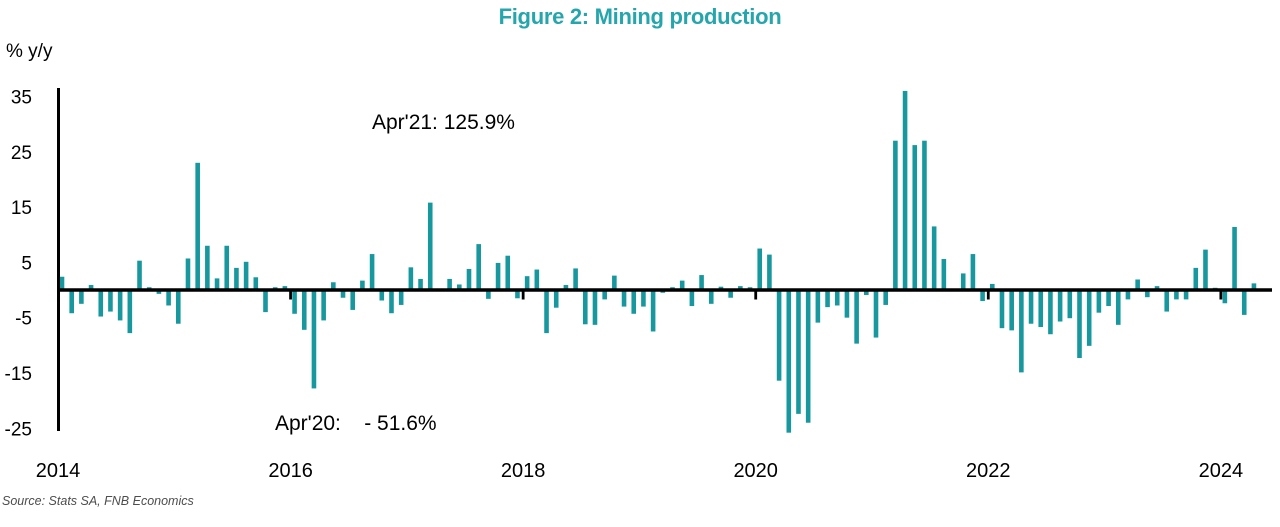 The height and width of the screenshot is (527, 1280). Describe the element at coordinates (523, 471) in the screenshot. I see `x-axis-year-label: 2018` at that location.